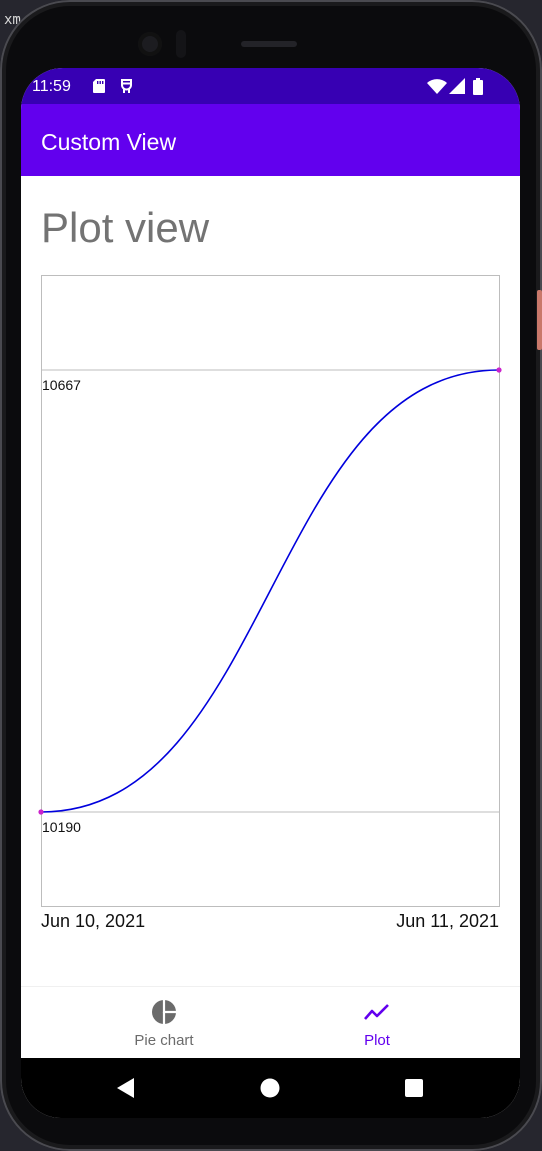  I want to click on side-button, so click(539, 320).